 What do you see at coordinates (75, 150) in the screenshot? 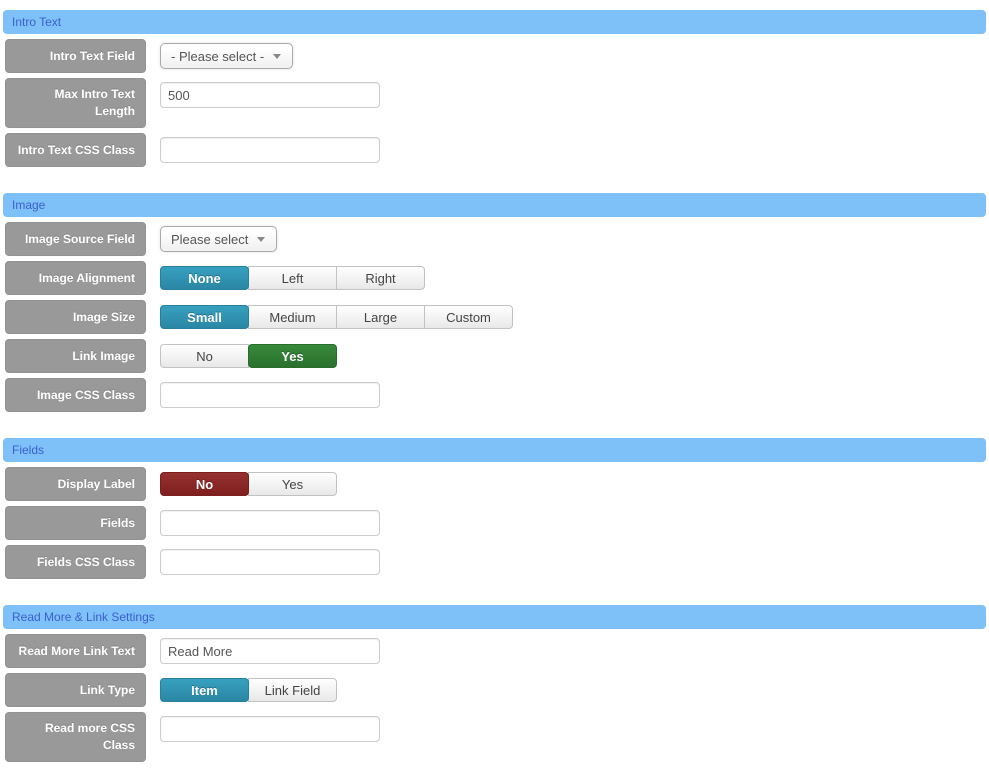
I see `field-label-intro-text-css-class: Intro Text CSS Class` at bounding box center [75, 150].